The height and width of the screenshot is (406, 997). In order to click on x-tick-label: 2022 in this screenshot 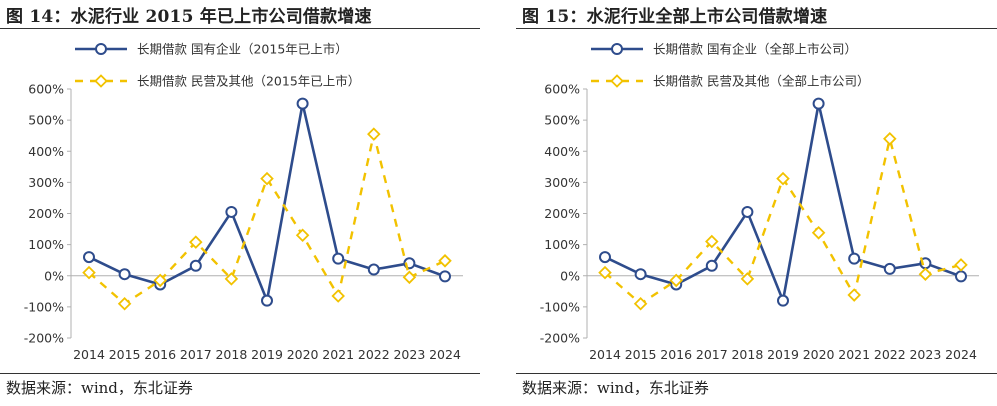, I will do `click(374, 354)`.